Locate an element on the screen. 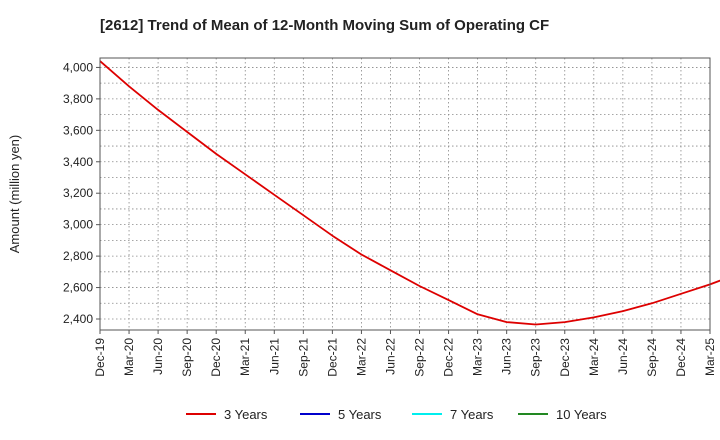 Image resolution: width=720 pixels, height=440 pixels. x-tick-label: Sep-21 is located at coordinates (303, 357).